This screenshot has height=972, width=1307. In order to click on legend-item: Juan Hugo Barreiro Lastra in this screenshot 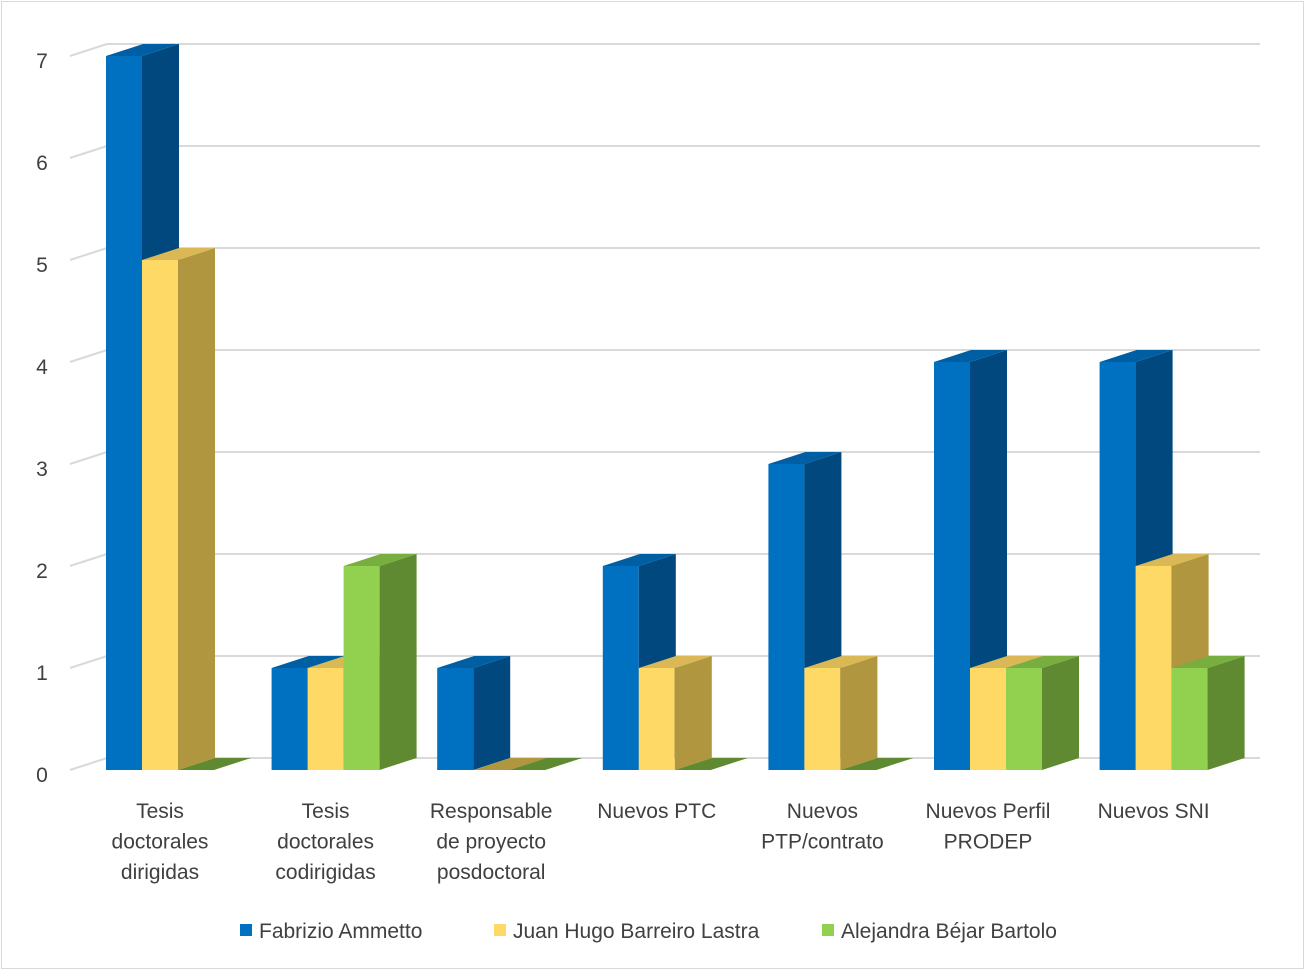, I will do `click(627, 931)`.